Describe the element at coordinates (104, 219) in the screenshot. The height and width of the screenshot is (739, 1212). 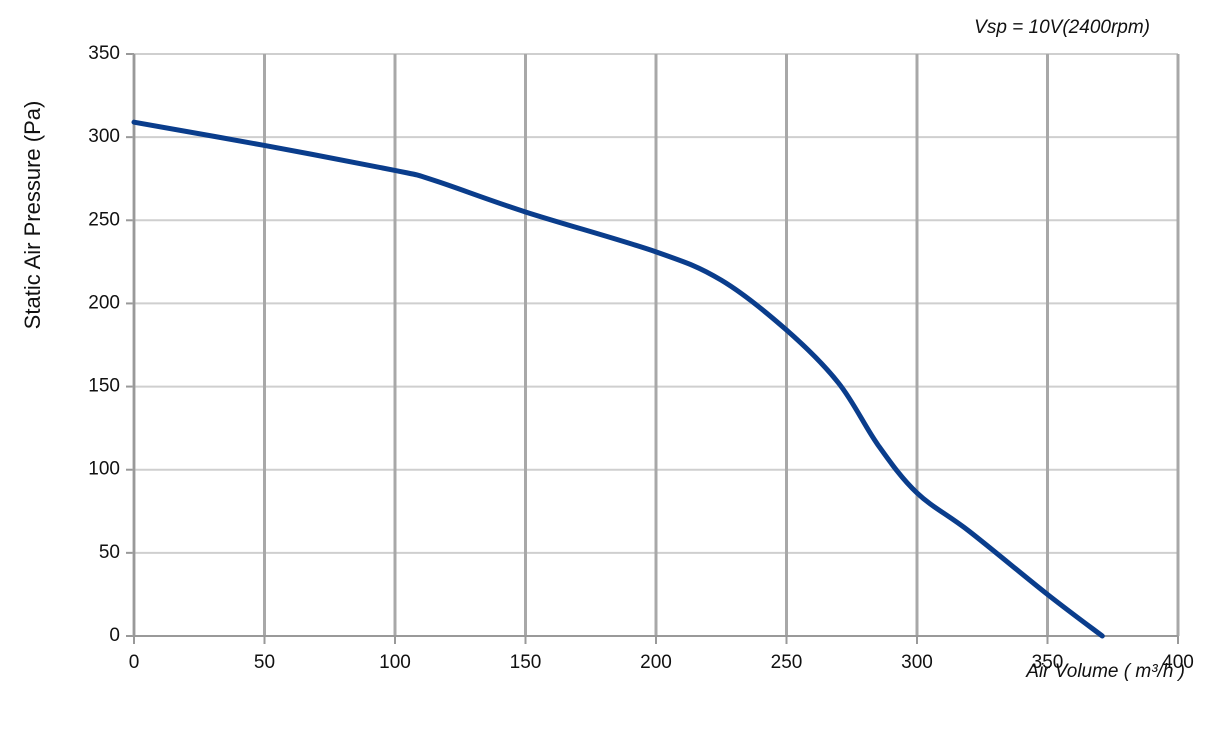
I see `y-tick-label: 250` at that location.